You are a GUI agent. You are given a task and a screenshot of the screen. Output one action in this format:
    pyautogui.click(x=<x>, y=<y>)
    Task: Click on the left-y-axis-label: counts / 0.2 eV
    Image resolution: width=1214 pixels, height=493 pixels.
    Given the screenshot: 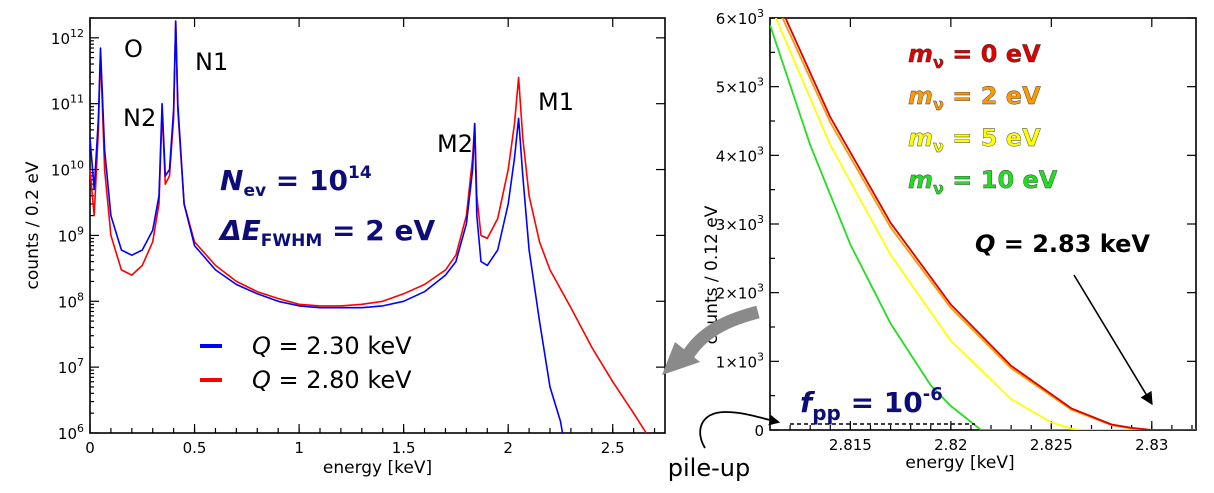 What is the action you would take?
    pyautogui.click(x=33, y=225)
    